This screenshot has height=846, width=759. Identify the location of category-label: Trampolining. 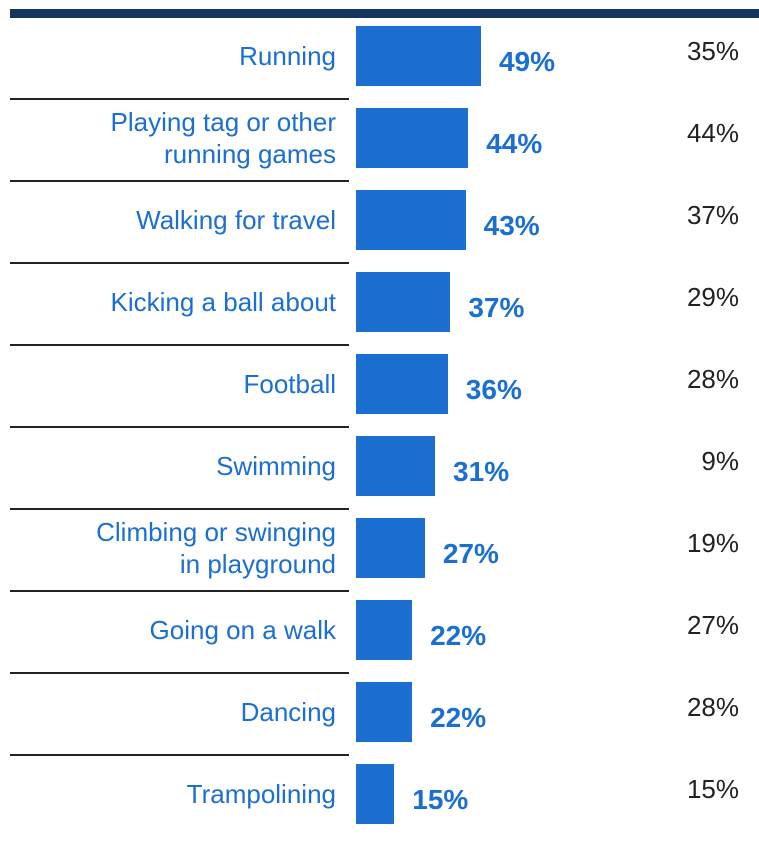
(261, 794).